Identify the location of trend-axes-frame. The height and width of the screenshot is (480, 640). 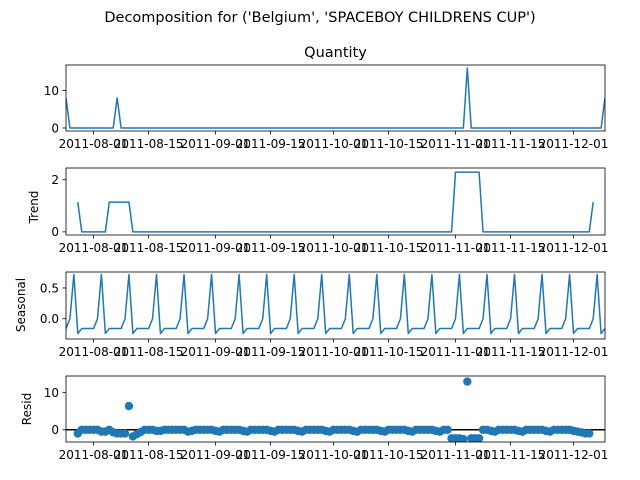
(335, 201).